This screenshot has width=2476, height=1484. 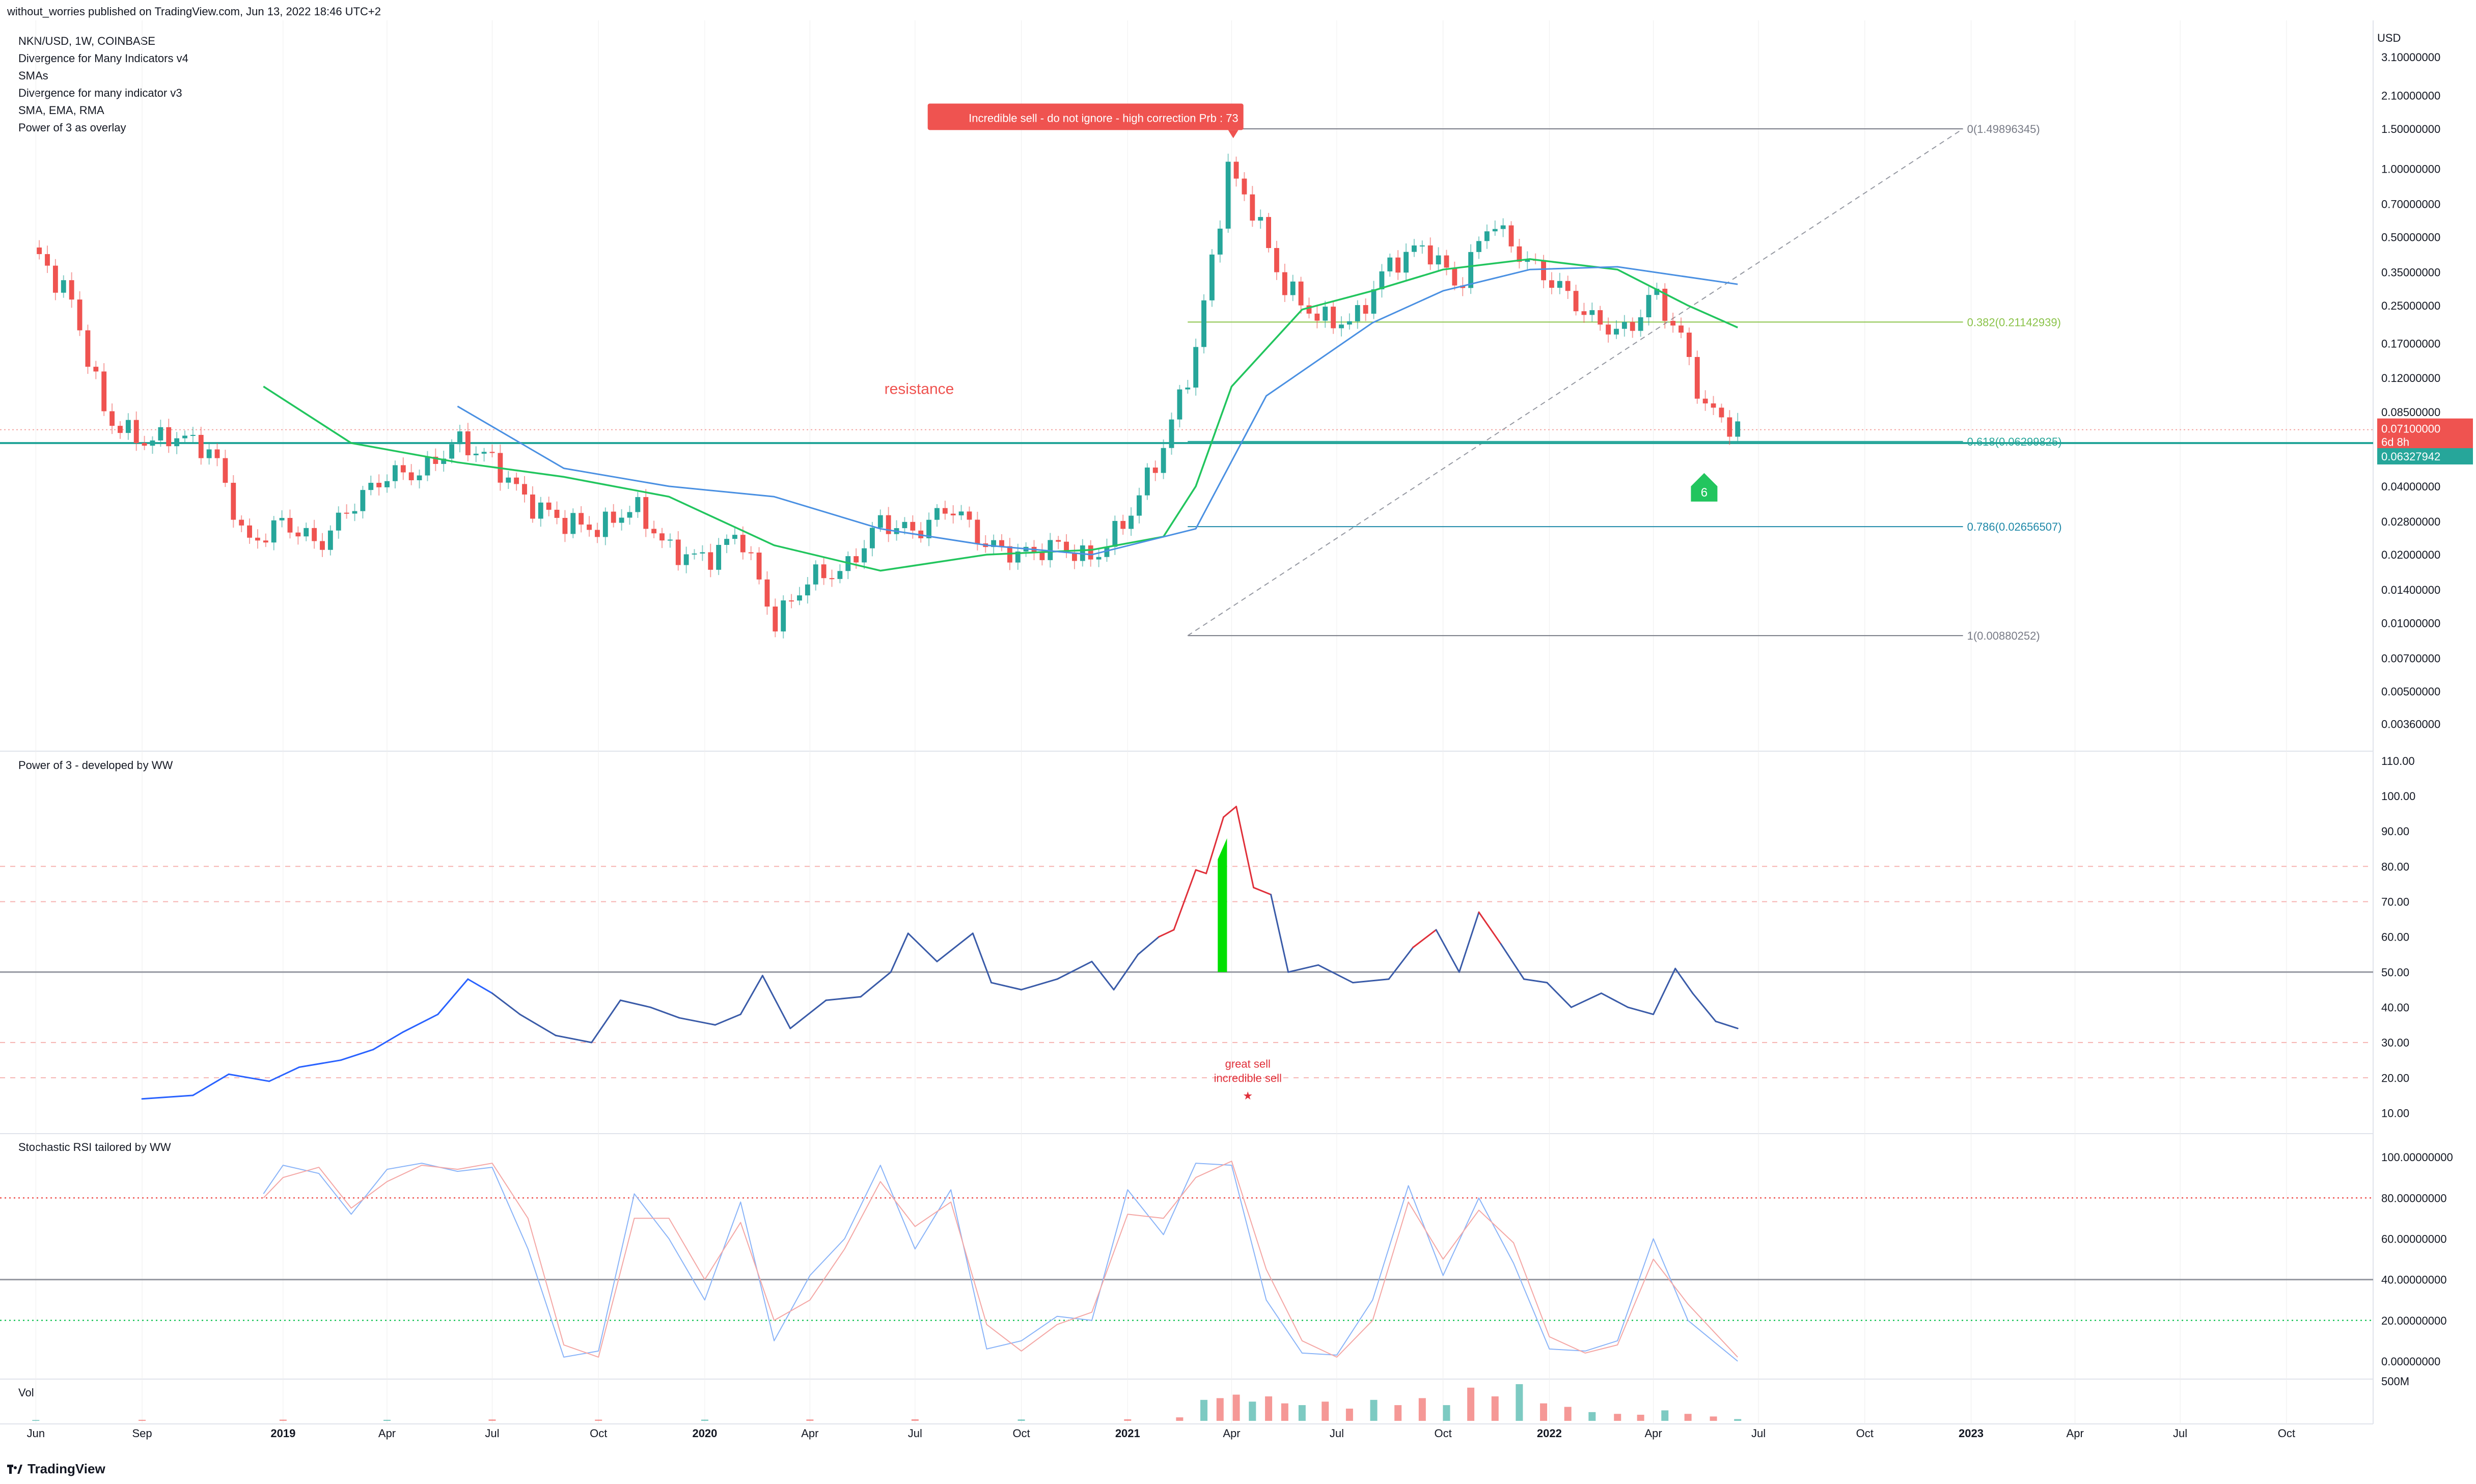 What do you see at coordinates (72, 128) in the screenshot?
I see `legend-indicator: Power of 3 as overlay` at bounding box center [72, 128].